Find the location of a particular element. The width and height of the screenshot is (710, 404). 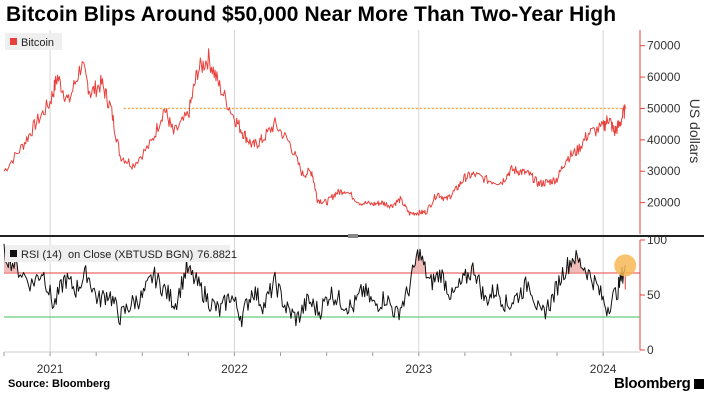

rsi-y-tick-label: 0 is located at coordinates (650, 350).